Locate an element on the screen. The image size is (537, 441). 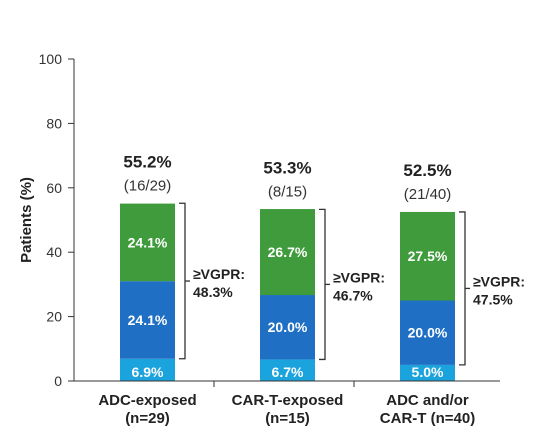
x-category-label: ADC and/or is located at coordinates (427, 400).